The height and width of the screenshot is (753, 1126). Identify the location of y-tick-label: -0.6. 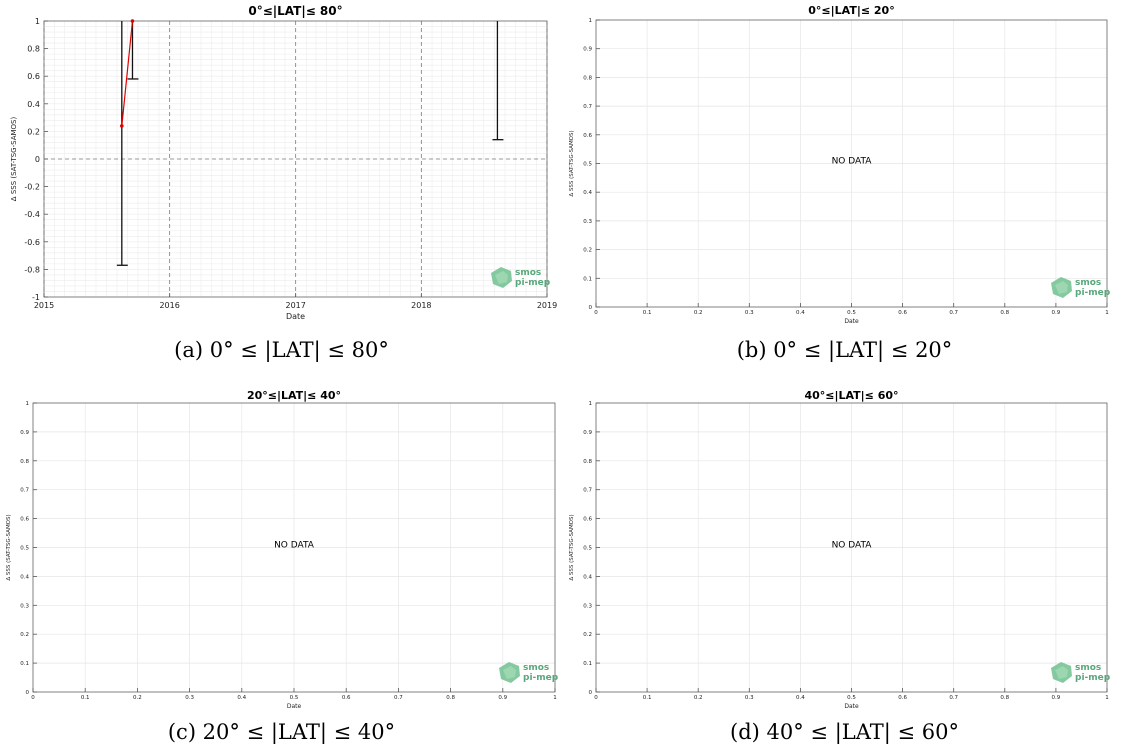
(32, 242).